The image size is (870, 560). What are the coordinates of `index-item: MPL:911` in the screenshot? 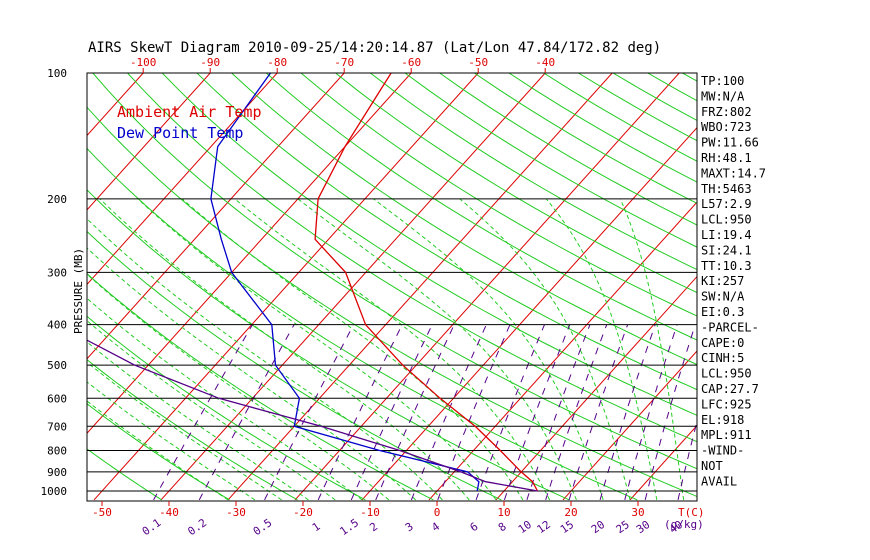 It's located at (726, 435).